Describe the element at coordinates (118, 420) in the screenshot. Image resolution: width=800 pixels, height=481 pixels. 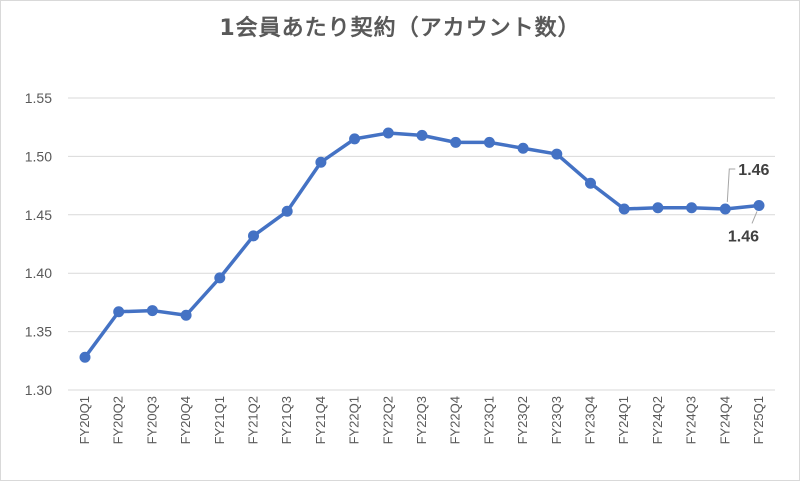
I see `x-tick-label: FY20Q2` at that location.